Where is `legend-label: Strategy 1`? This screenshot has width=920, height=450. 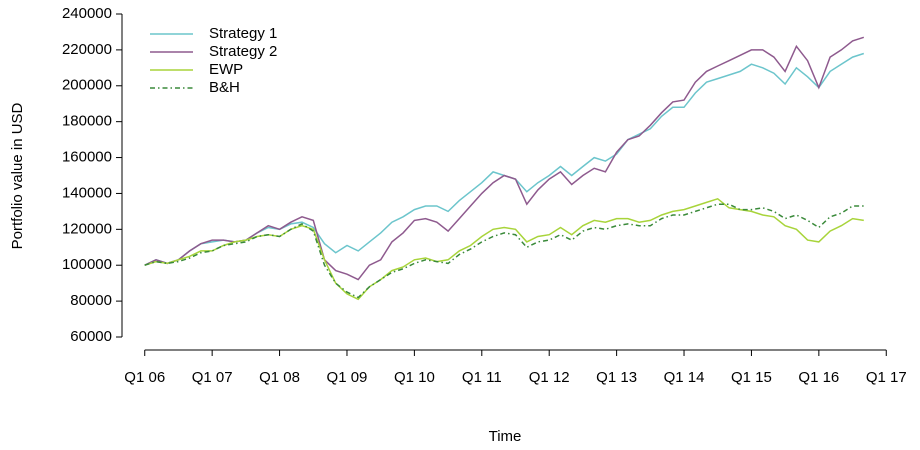
legend-label: Strategy 1 is located at coordinates (243, 33).